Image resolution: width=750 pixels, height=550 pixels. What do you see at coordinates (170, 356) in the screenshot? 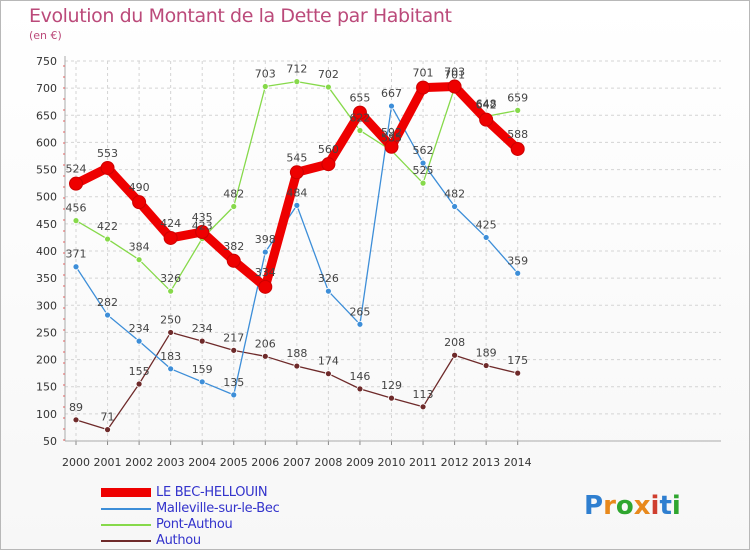
I see `data-label-malleville-sur-le-bec: 183` at bounding box center [170, 356].